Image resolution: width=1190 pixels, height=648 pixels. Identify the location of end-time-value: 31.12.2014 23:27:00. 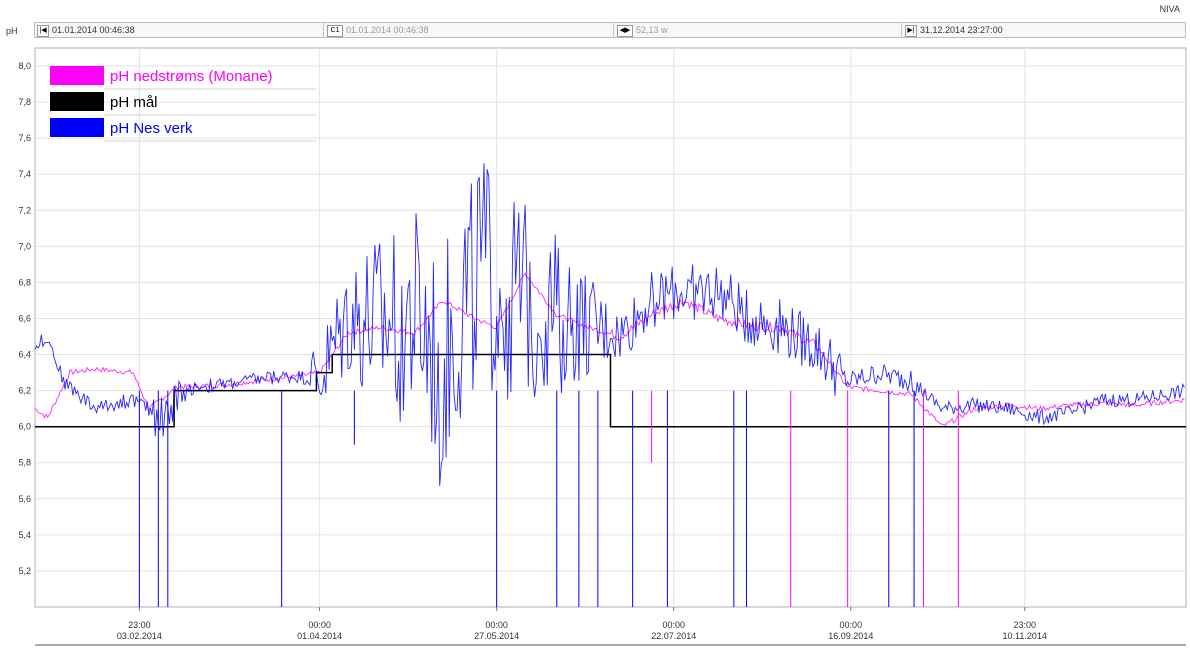
(961, 30).